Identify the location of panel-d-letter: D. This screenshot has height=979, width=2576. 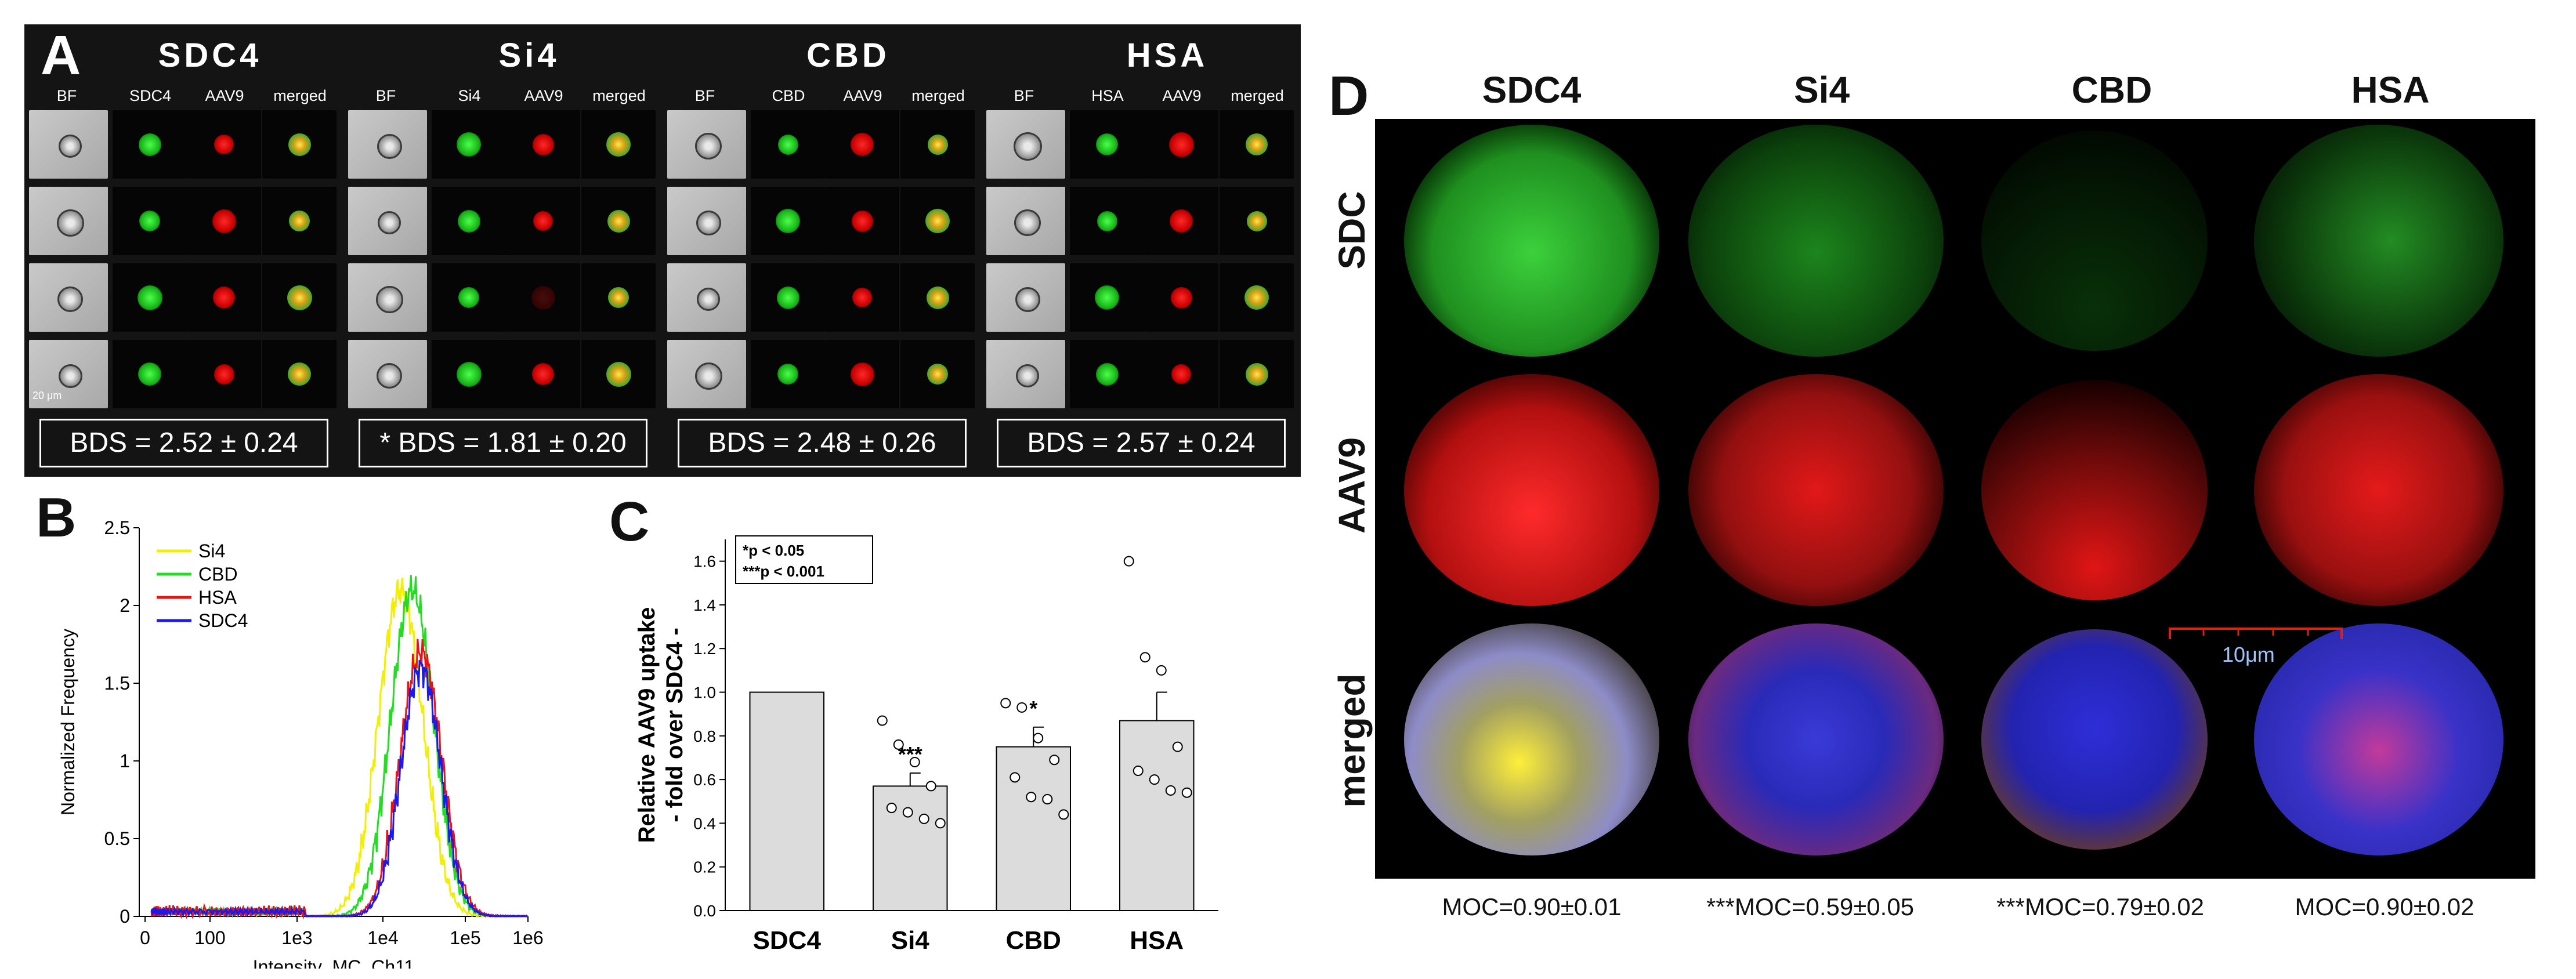
(1349, 96).